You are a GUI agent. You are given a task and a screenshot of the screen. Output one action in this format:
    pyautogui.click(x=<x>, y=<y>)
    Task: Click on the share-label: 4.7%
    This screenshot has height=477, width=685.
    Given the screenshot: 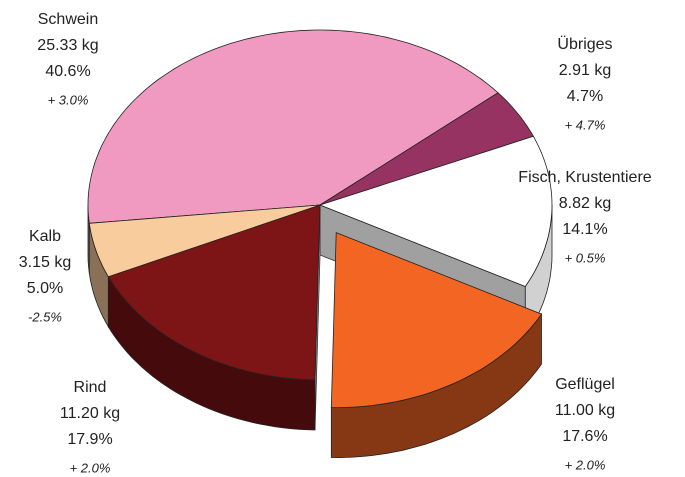 What is the action you would take?
    pyautogui.click(x=585, y=96)
    